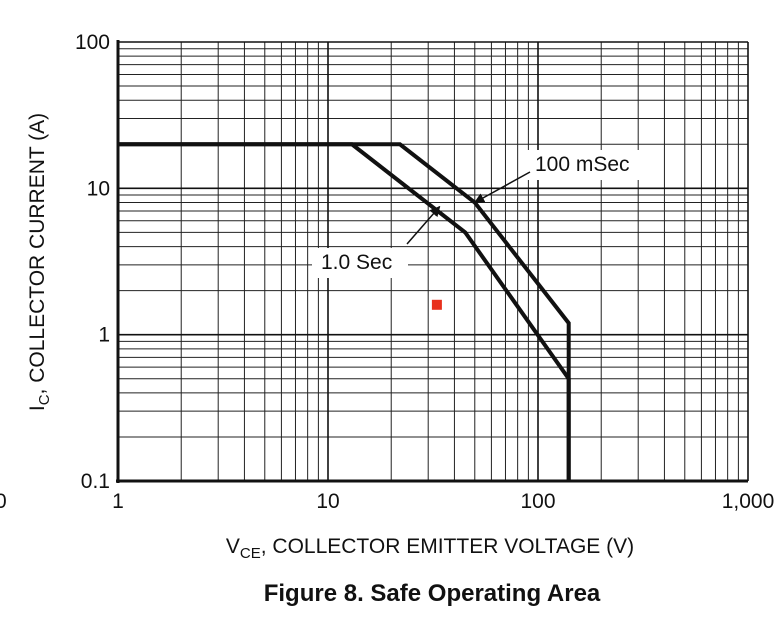 The height and width of the screenshot is (629, 777). I want to click on edge-label: 0, so click(3, 501).